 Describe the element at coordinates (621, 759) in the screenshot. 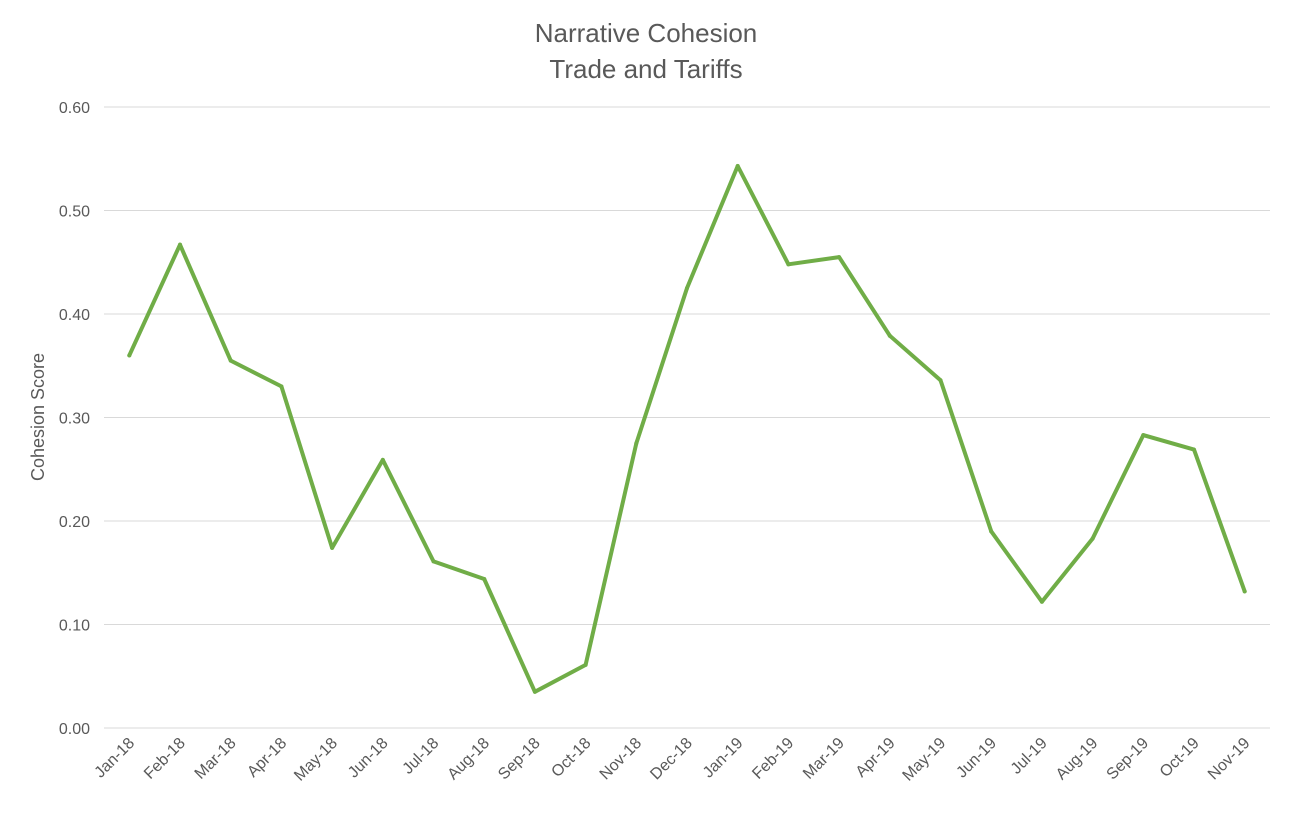

I see `x-tick-label: Nov-18` at that location.